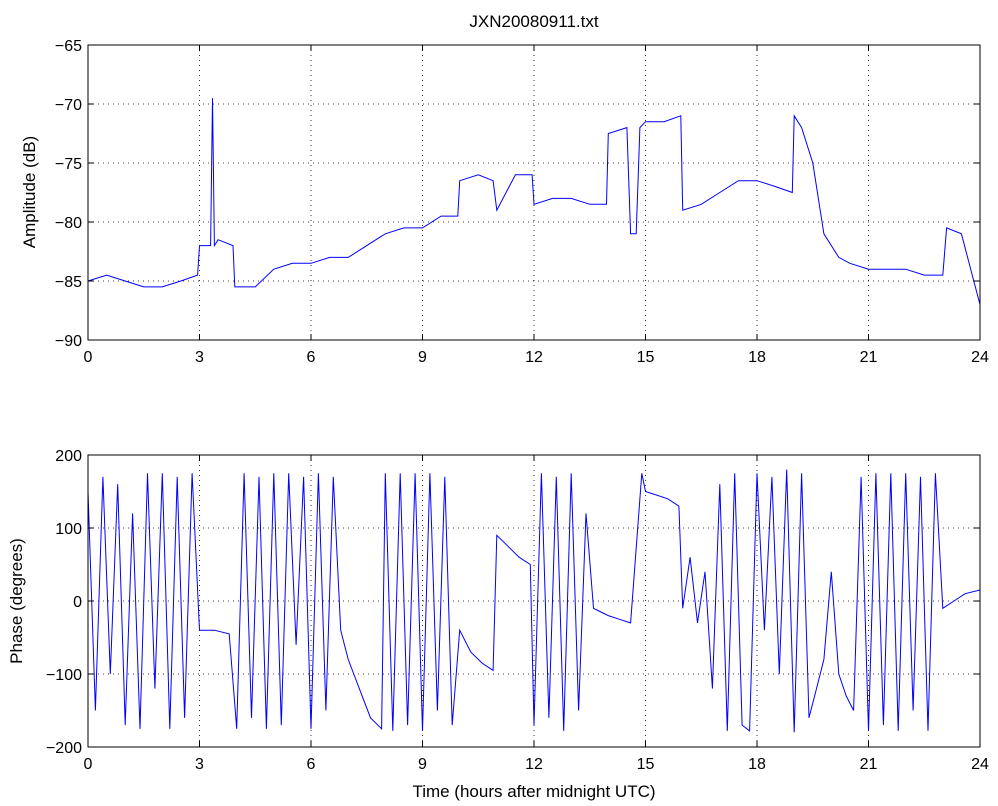 This screenshot has height=806, width=998. What do you see at coordinates (68, 341) in the screenshot?
I see `amplitude-y-tick-label: −90` at bounding box center [68, 341].